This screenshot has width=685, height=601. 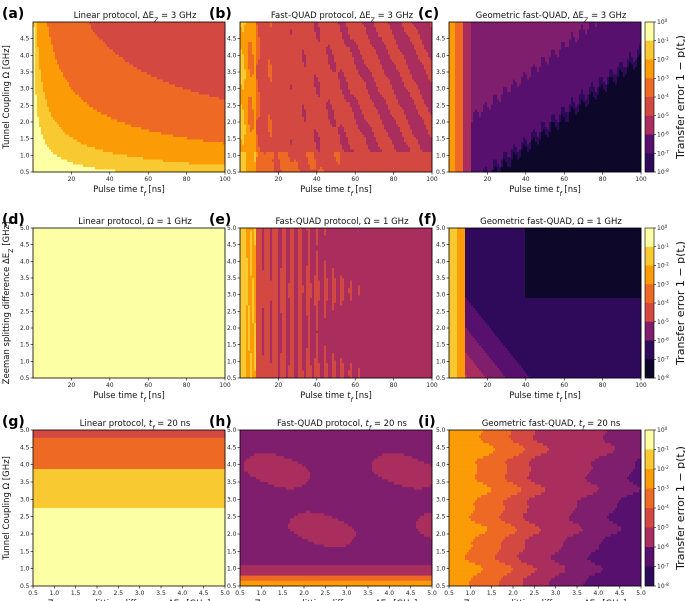 I want to click on y-tick-label: 3.0, so click(x=25, y=295).